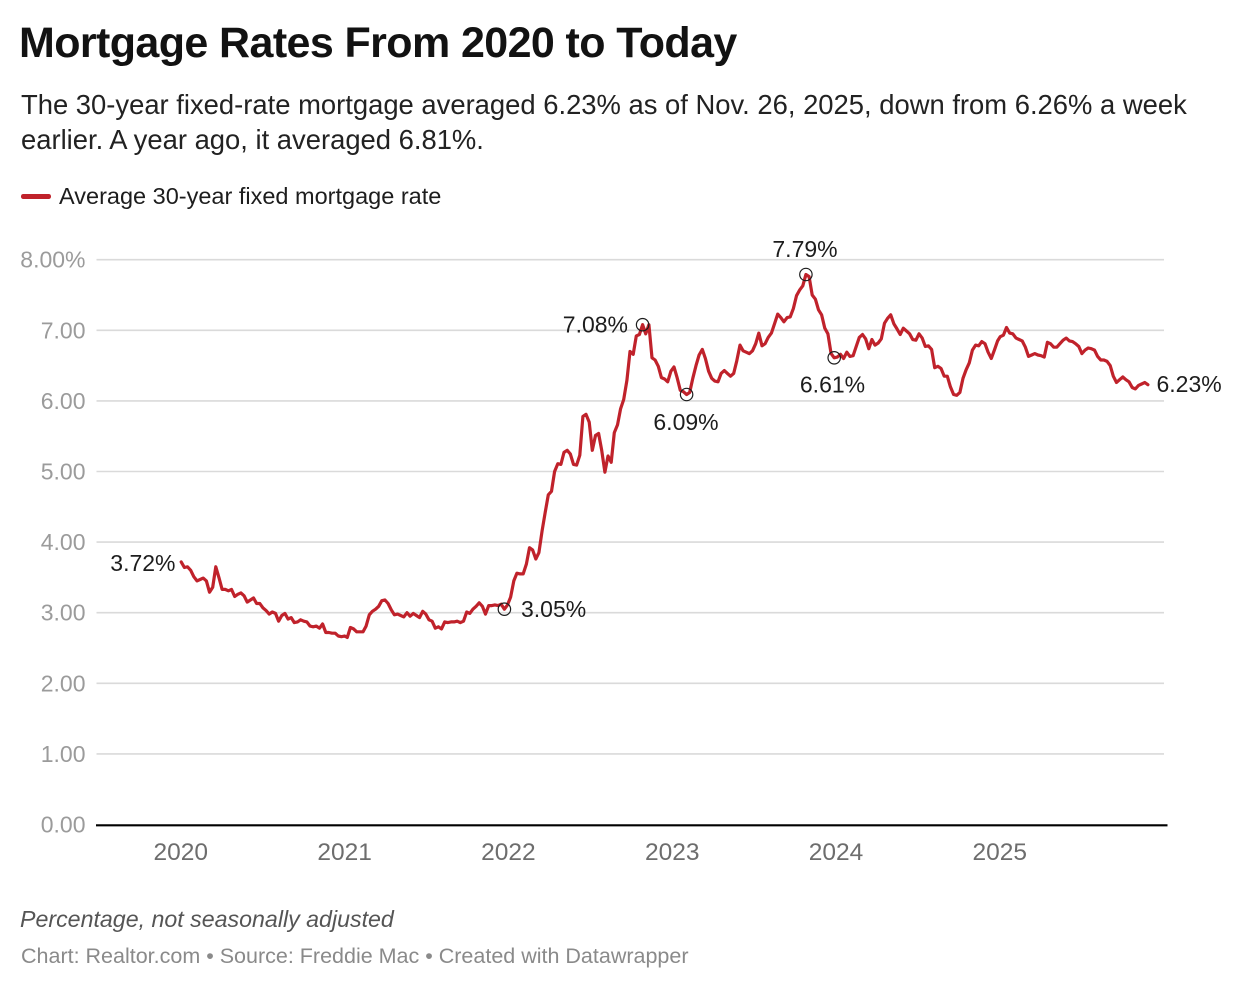 The width and height of the screenshot is (1240, 990). I want to click on svg-text: 5.00, so click(63, 472).